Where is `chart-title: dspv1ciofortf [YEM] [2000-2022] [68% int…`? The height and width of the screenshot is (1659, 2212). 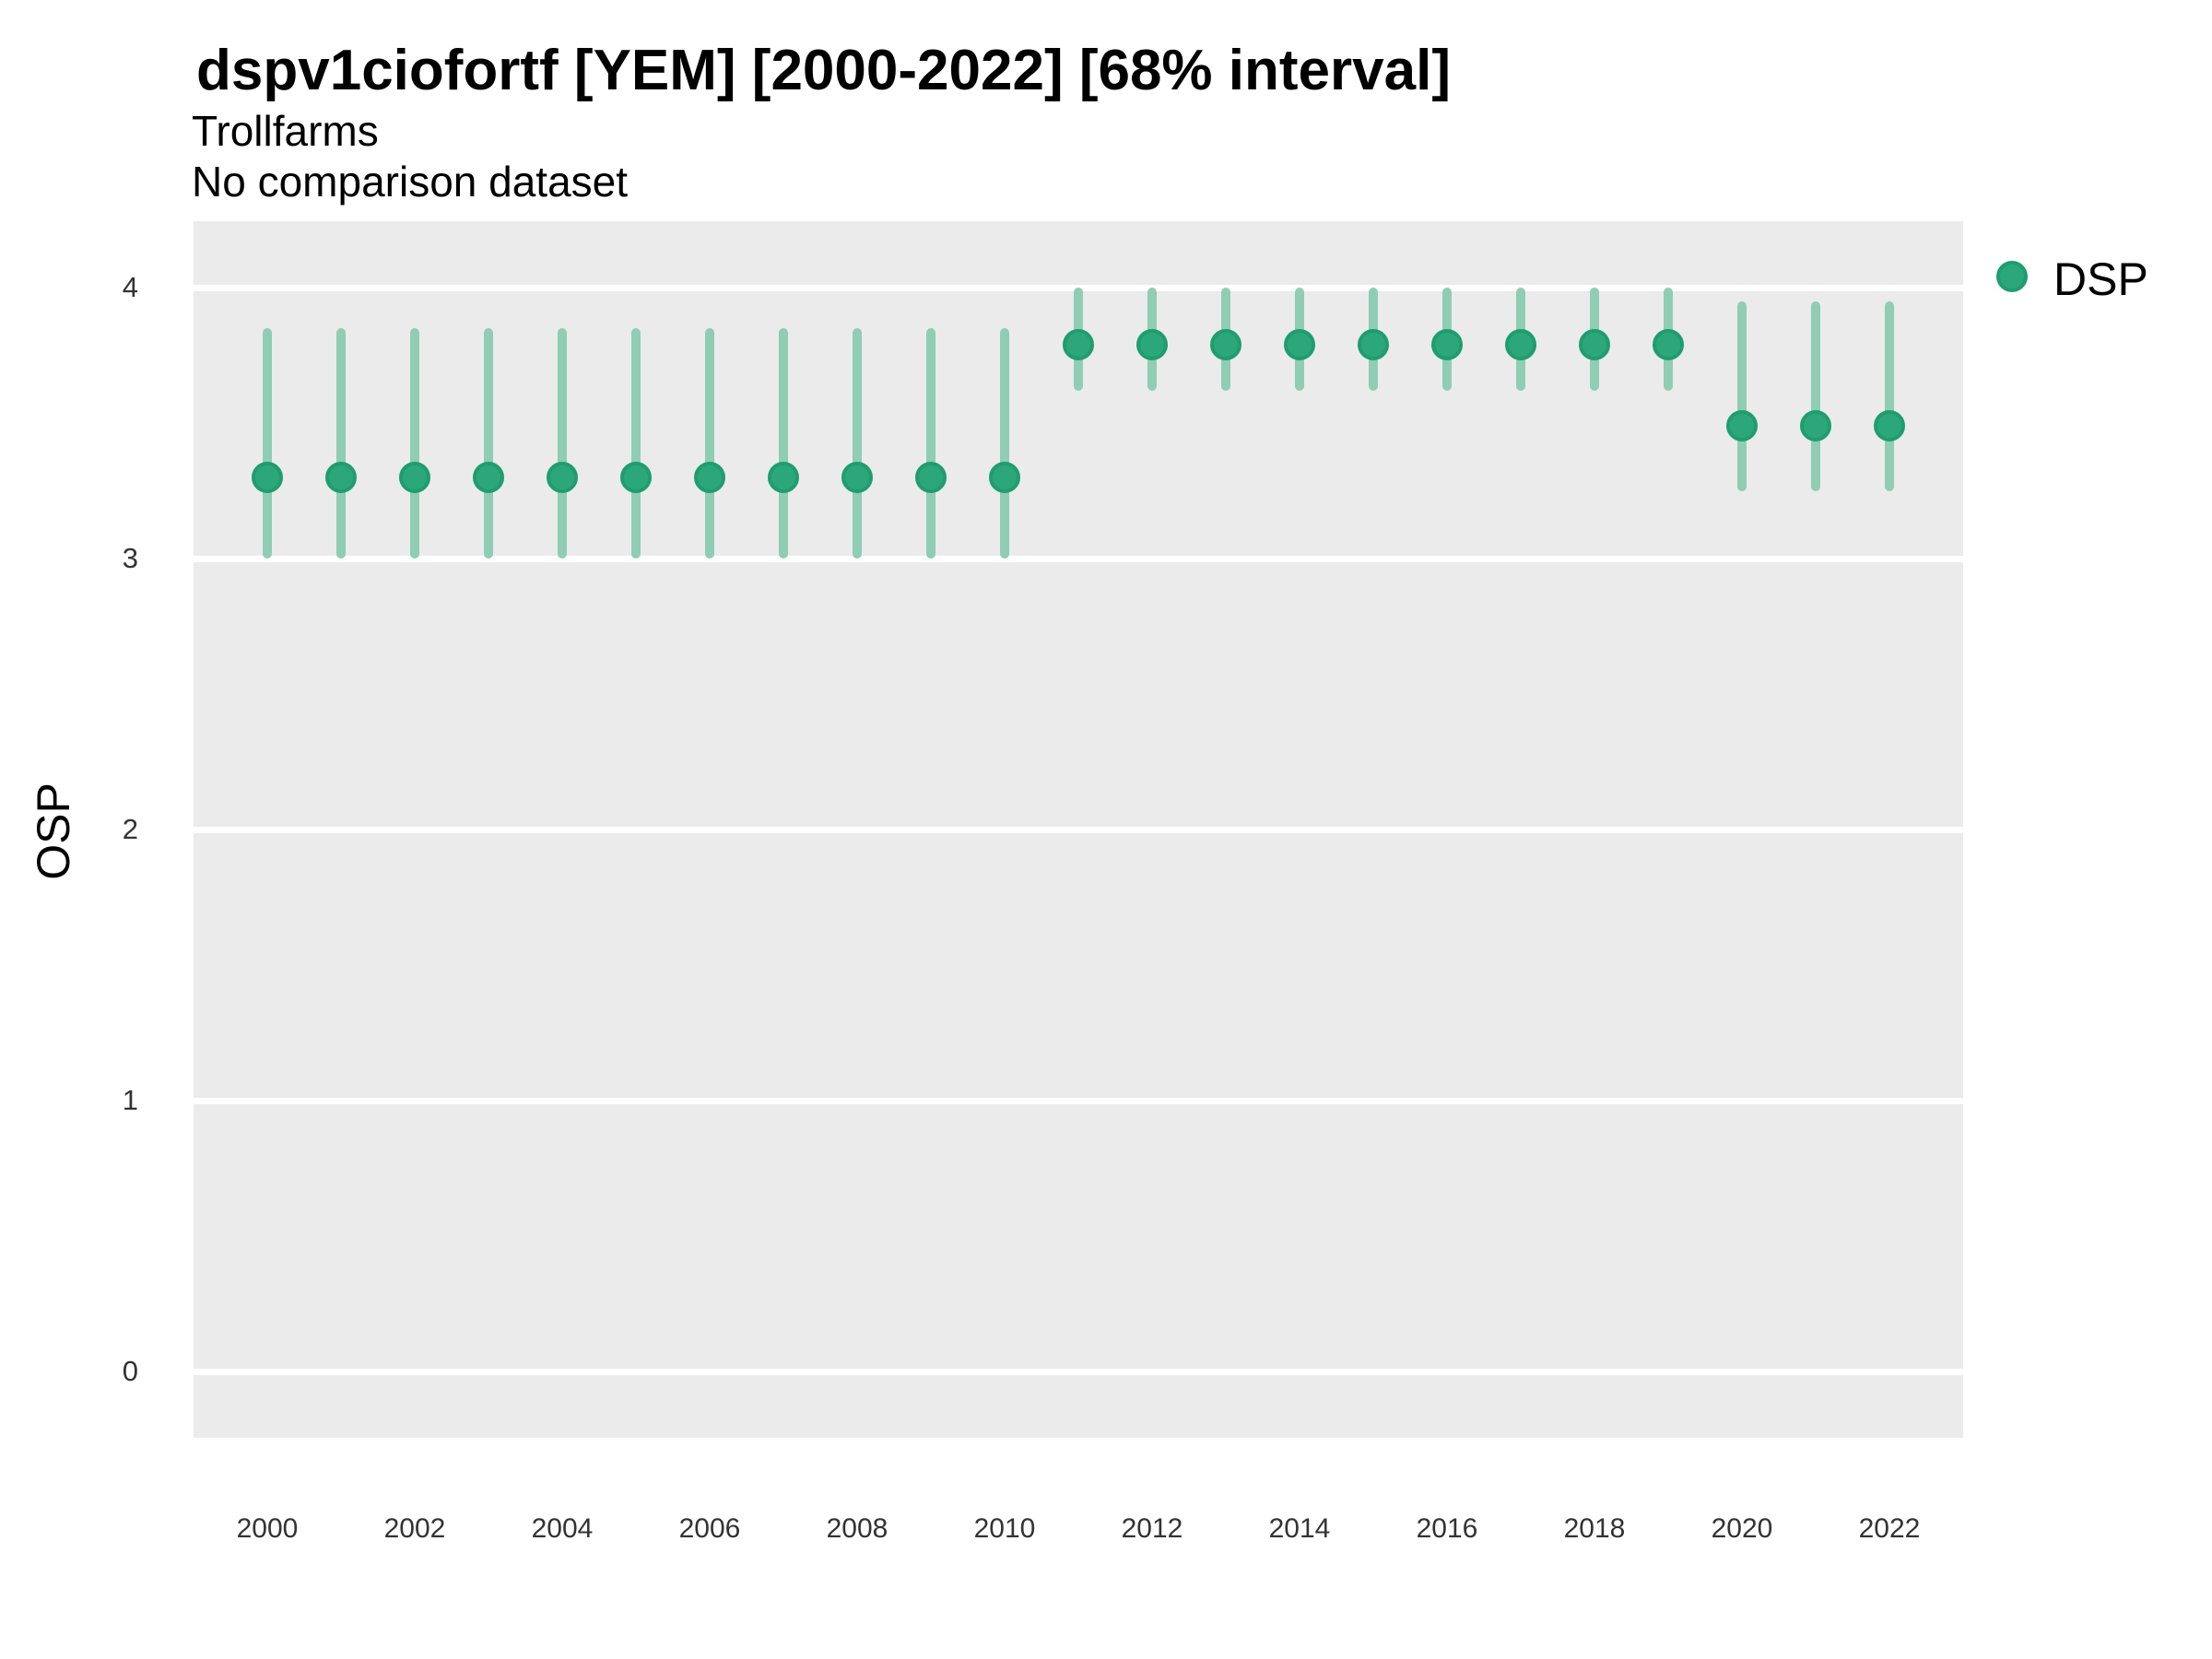 chart-title: dspv1ciofortf [YEM] [2000-2022] [68% int… is located at coordinates (823, 70).